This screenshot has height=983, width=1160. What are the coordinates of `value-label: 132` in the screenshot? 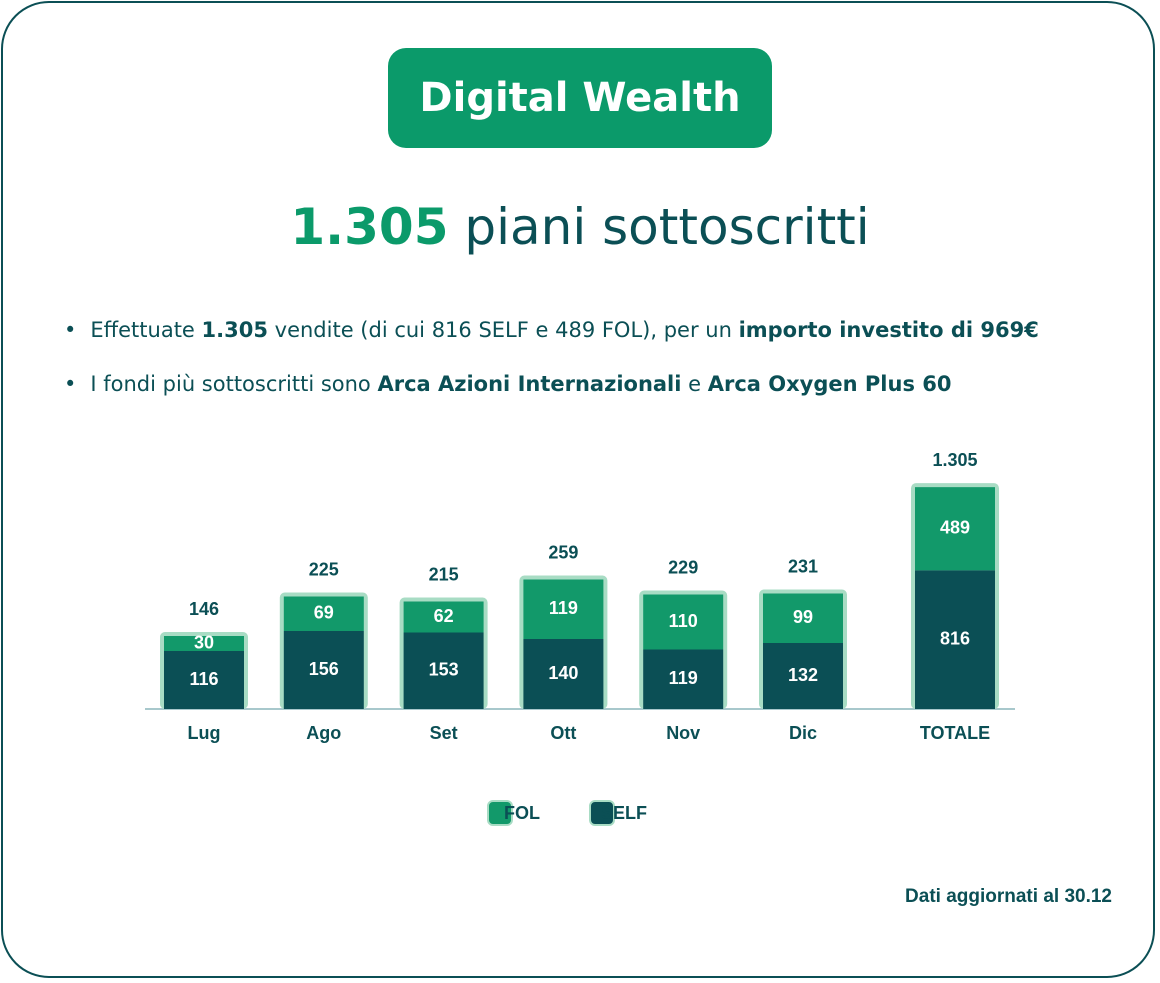 It's located at (803, 675).